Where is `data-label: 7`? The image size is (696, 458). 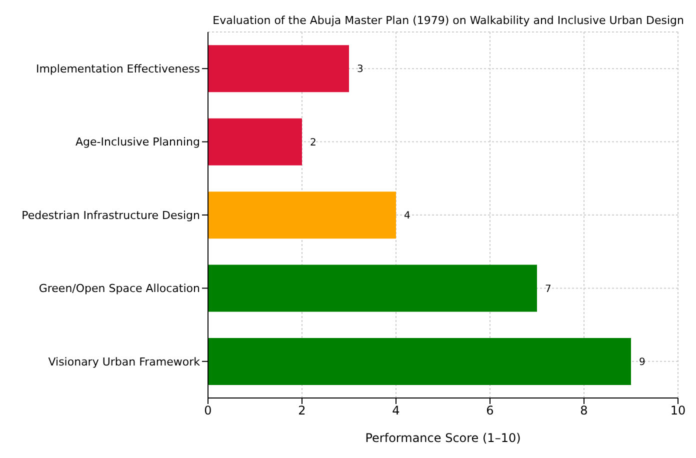
data-label: 7 is located at coordinates (548, 289).